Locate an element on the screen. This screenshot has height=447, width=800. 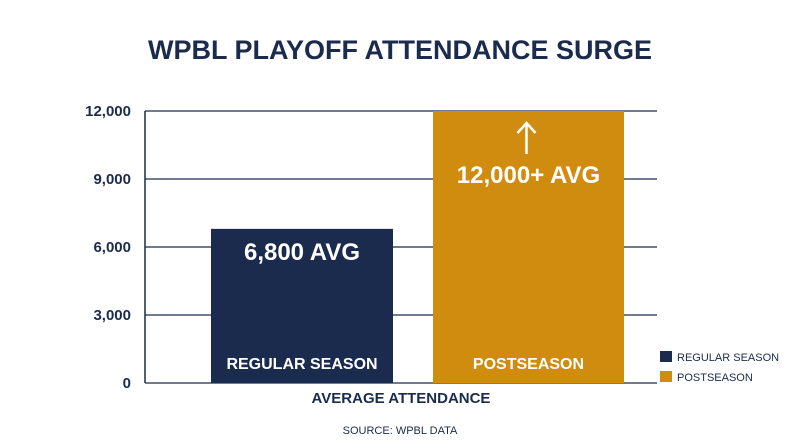
bar-value-label: 12,000+ AVG is located at coordinates (528, 175).